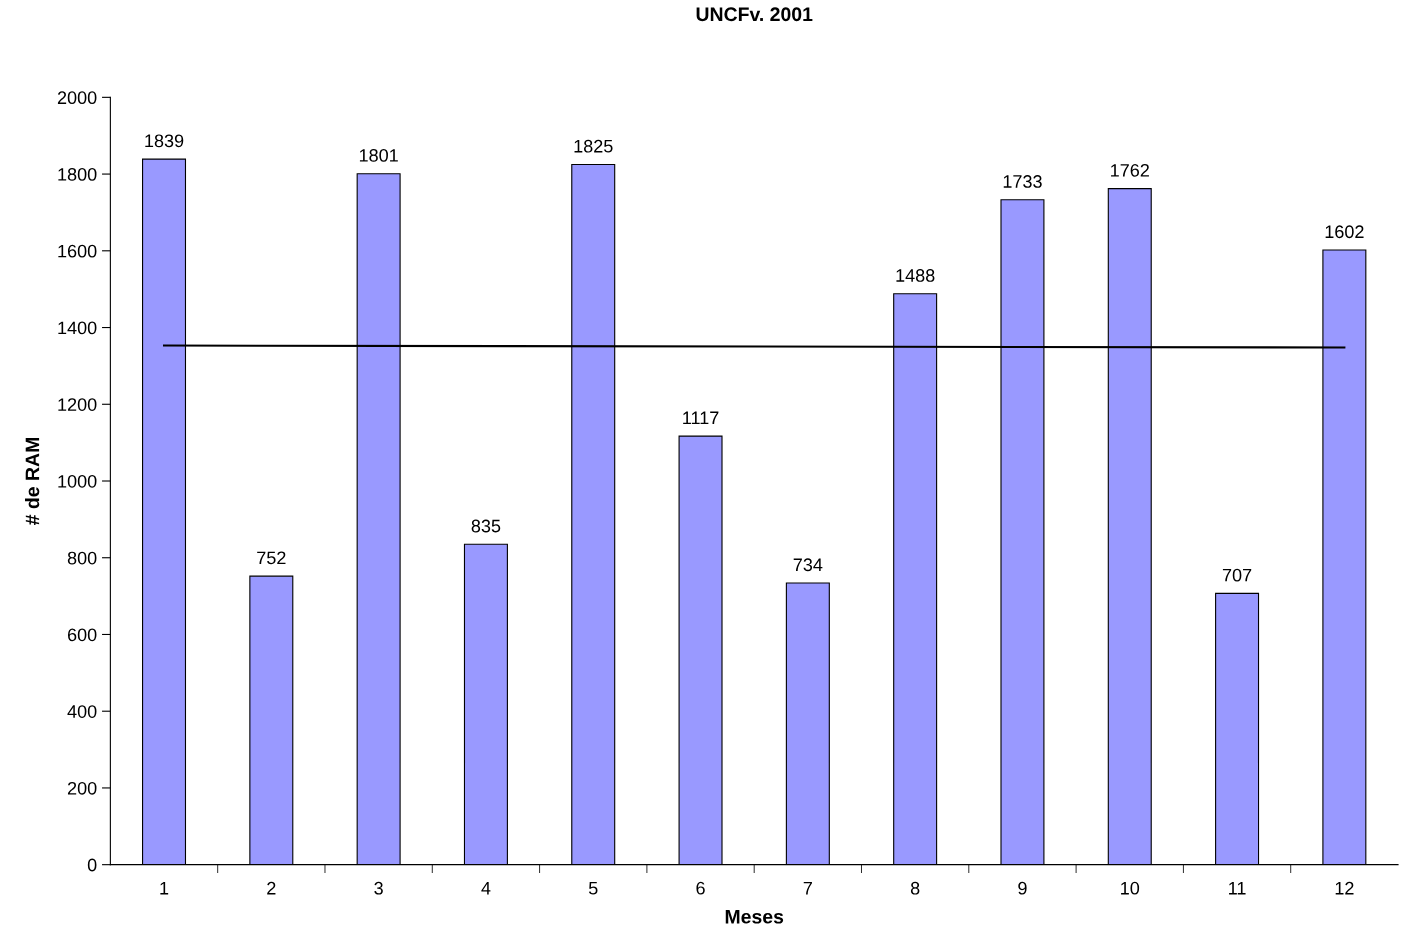 The height and width of the screenshot is (945, 1415). What do you see at coordinates (593, 888) in the screenshot?
I see `x-tick-label: 5` at bounding box center [593, 888].